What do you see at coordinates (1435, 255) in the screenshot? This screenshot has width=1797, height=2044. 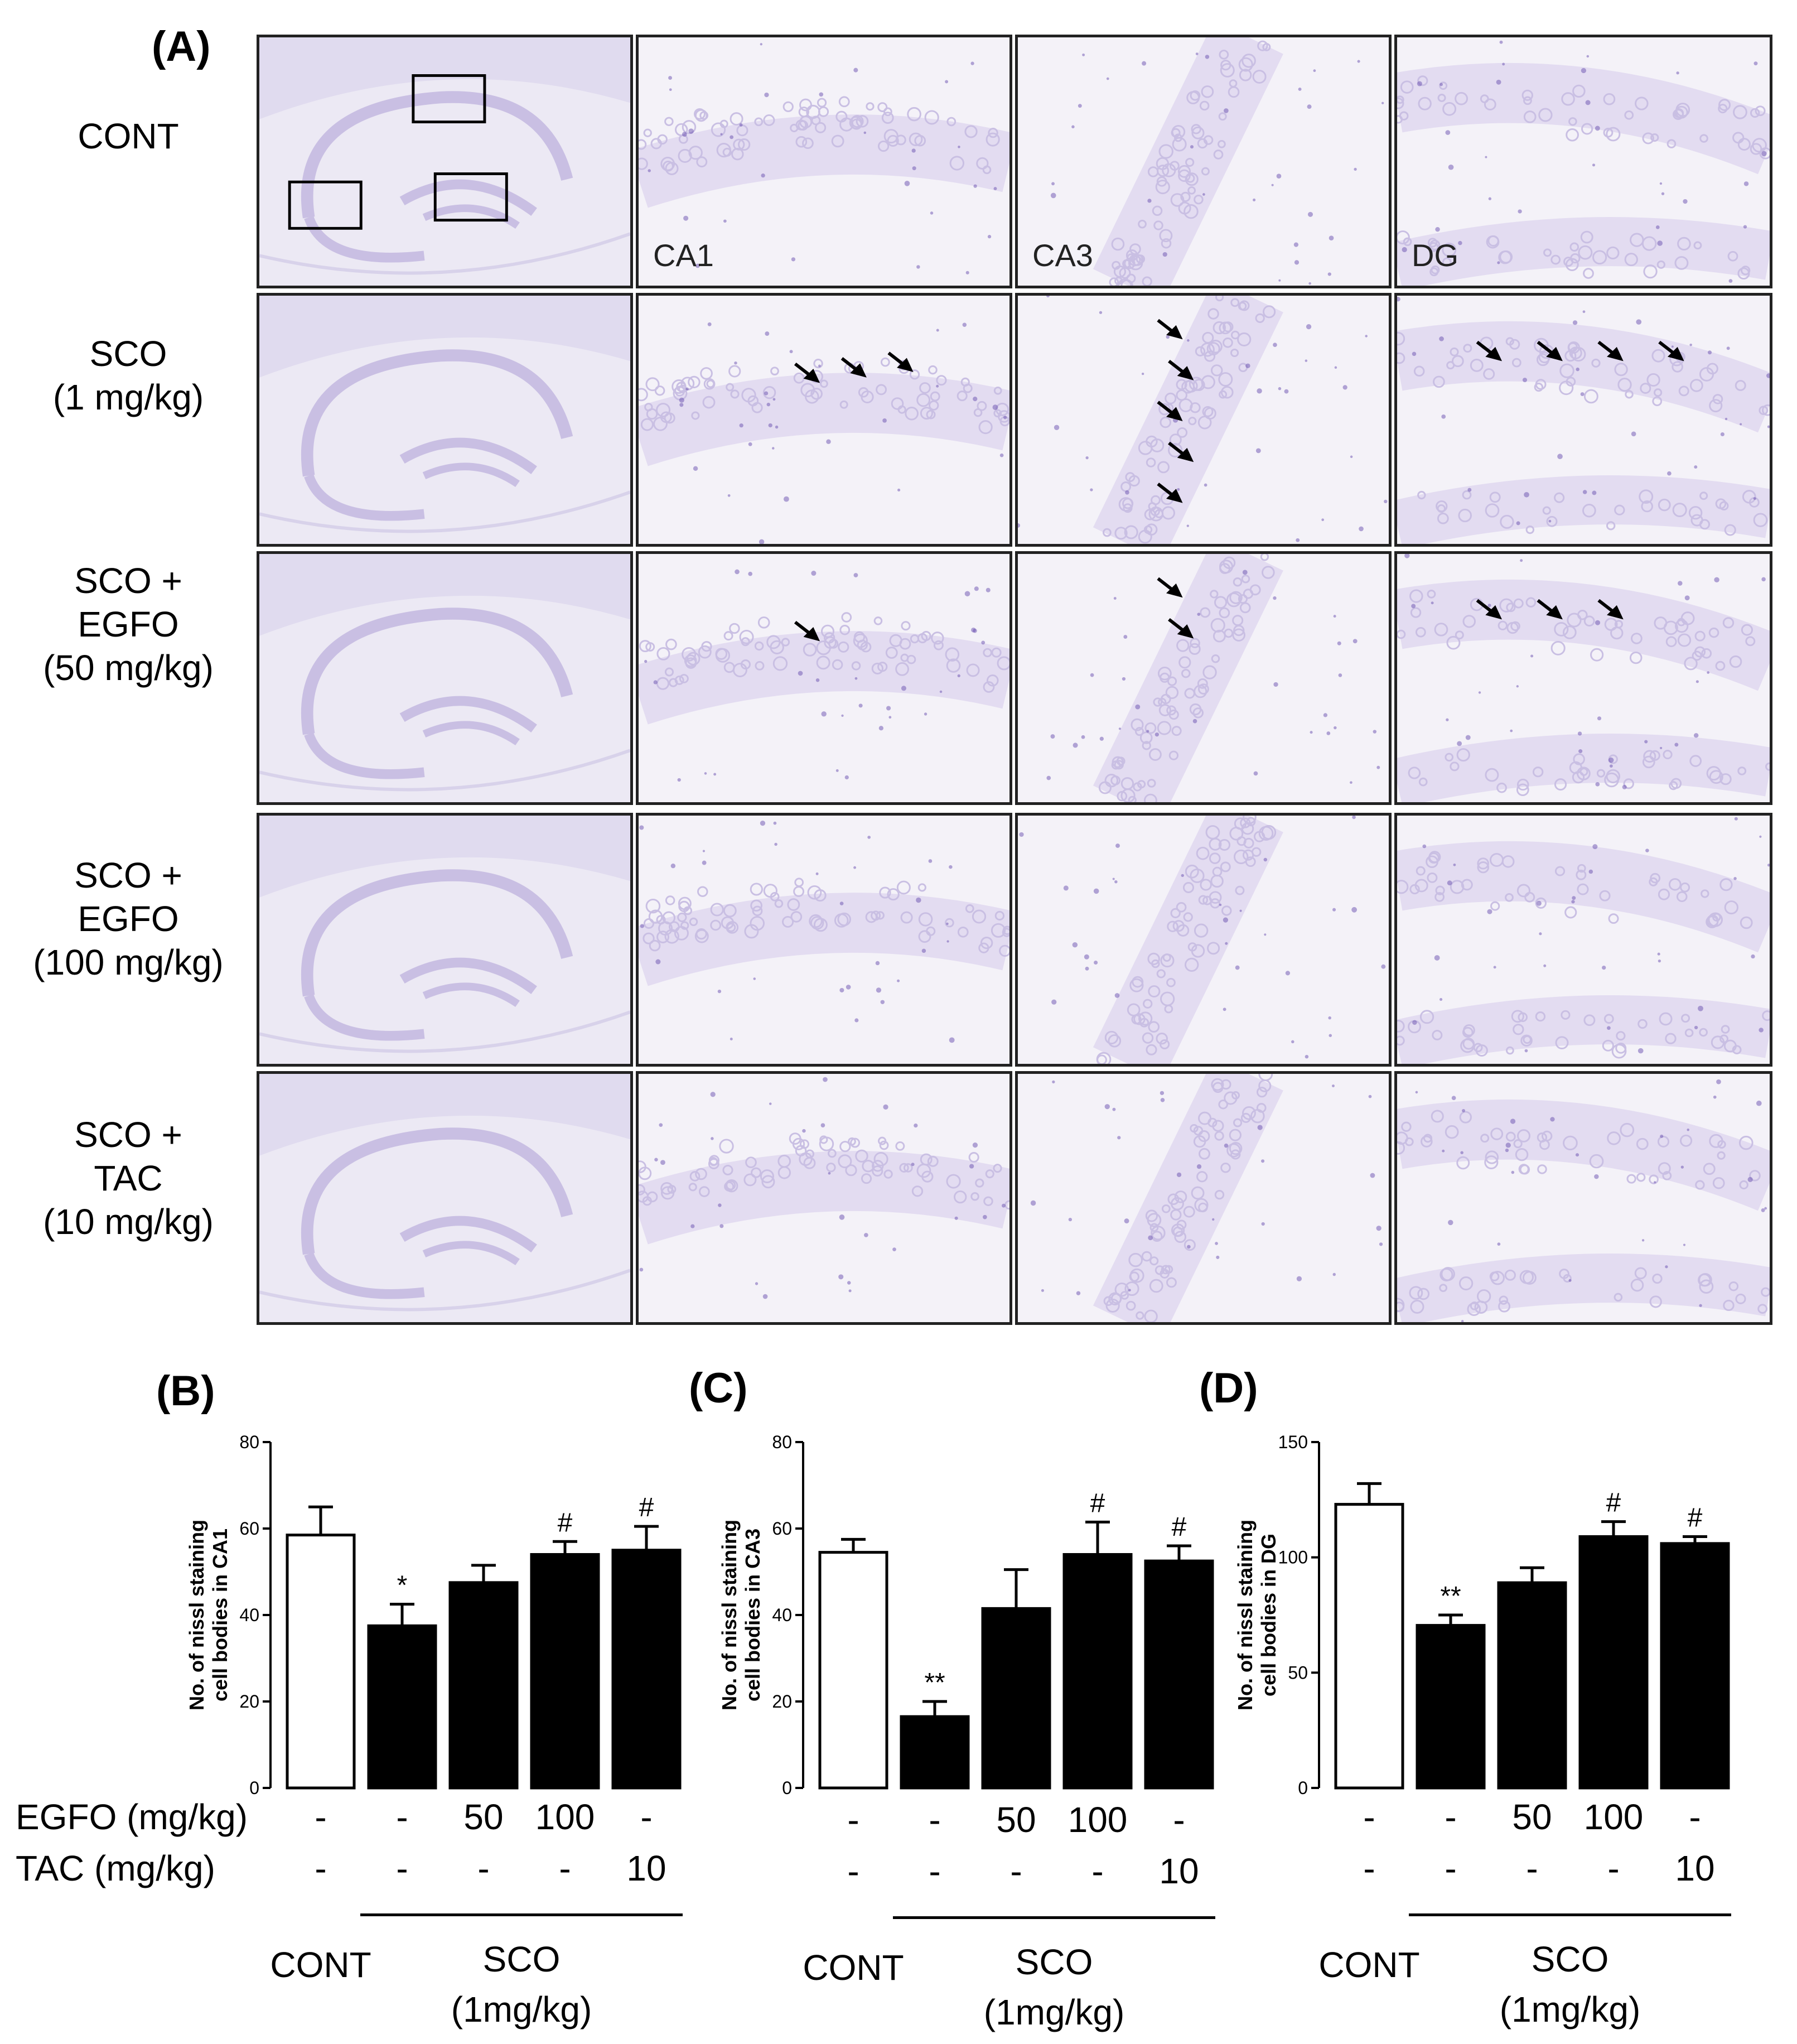 I see `region-label: DG` at bounding box center [1435, 255].